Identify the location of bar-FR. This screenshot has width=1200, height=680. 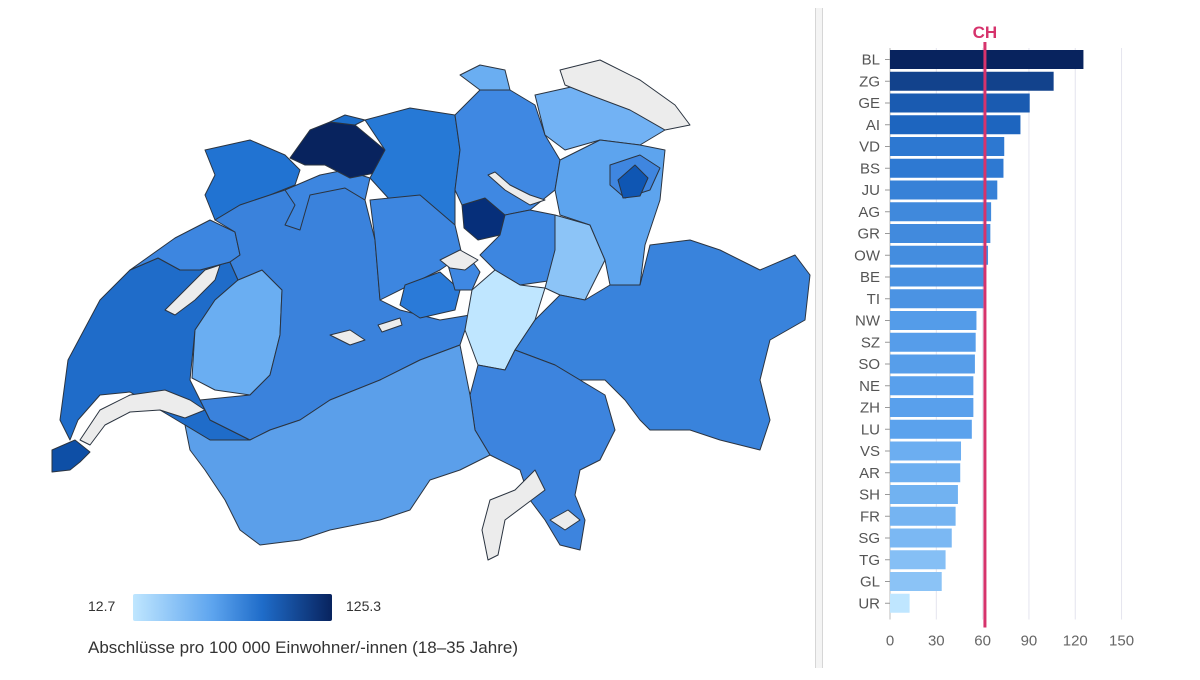
(923, 516).